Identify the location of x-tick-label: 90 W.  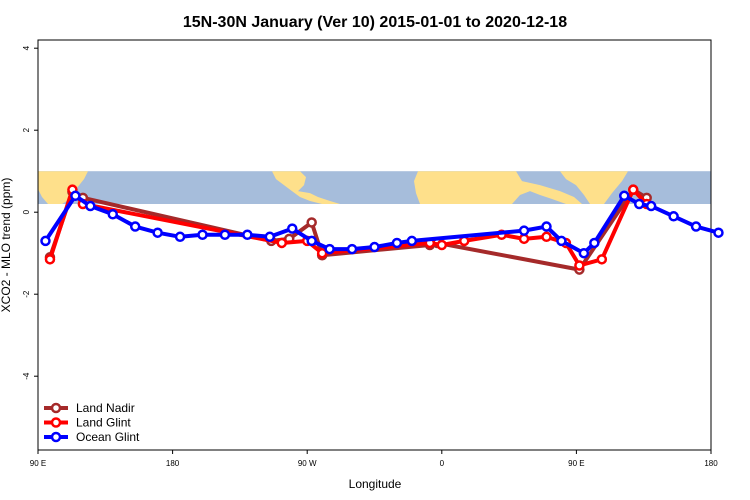
(307, 463).